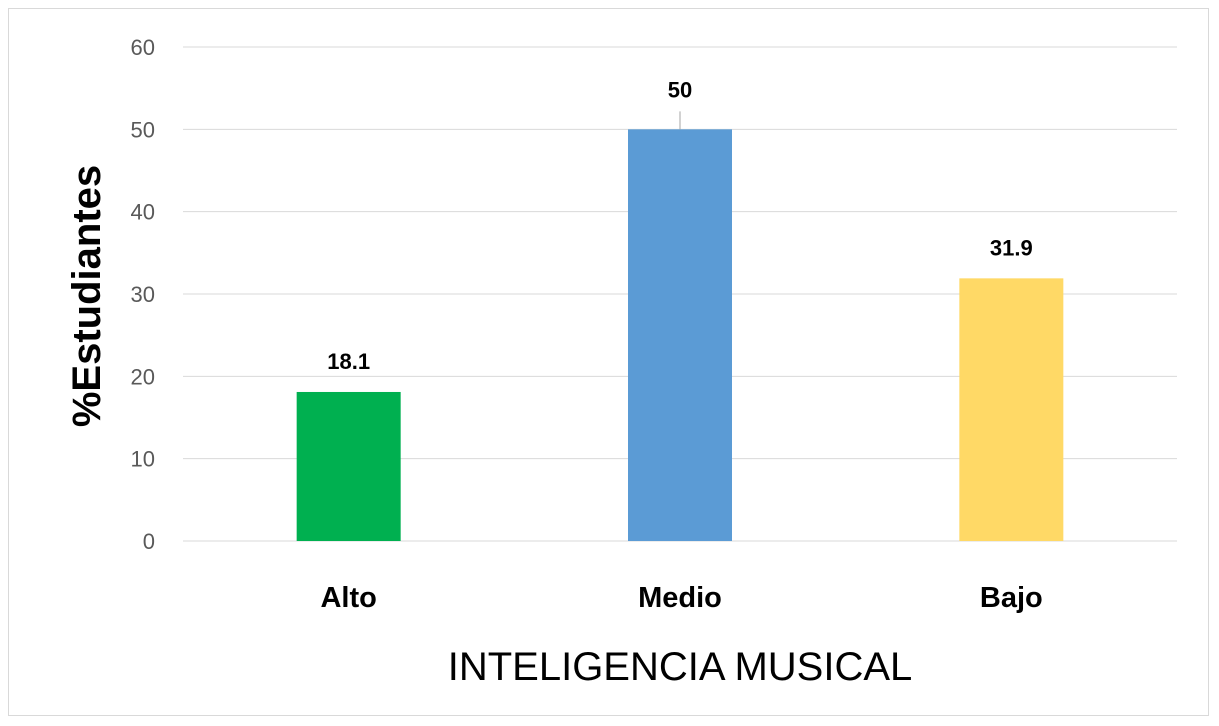 The width and height of the screenshot is (1219, 726). Describe the element at coordinates (143, 212) in the screenshot. I see `y-tick-label: 40` at that location.